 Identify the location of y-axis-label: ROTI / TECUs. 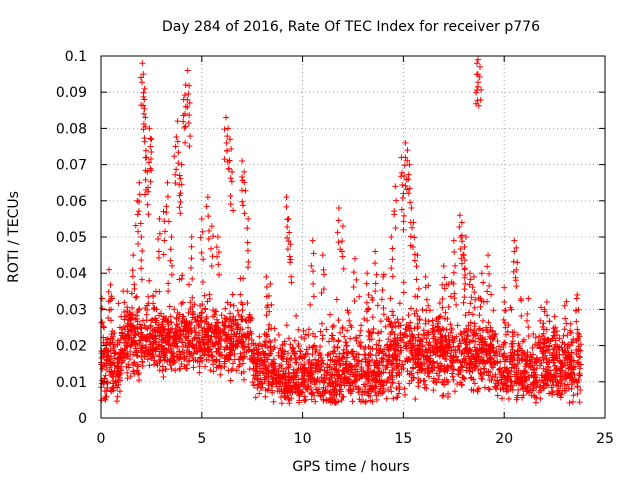
(14, 237).